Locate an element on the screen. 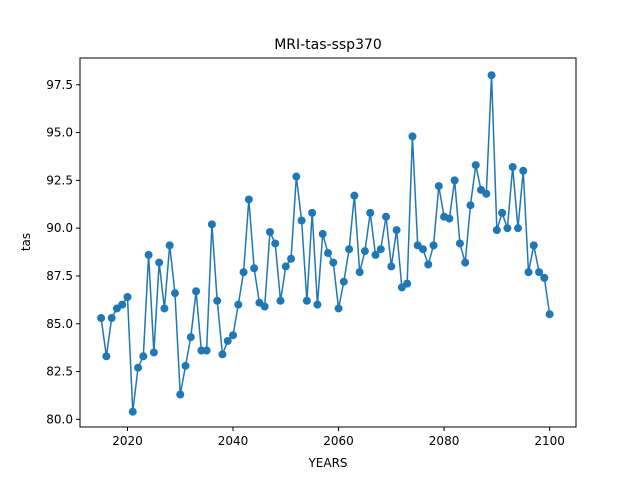  x-tick-label: 2060 is located at coordinates (338, 441).